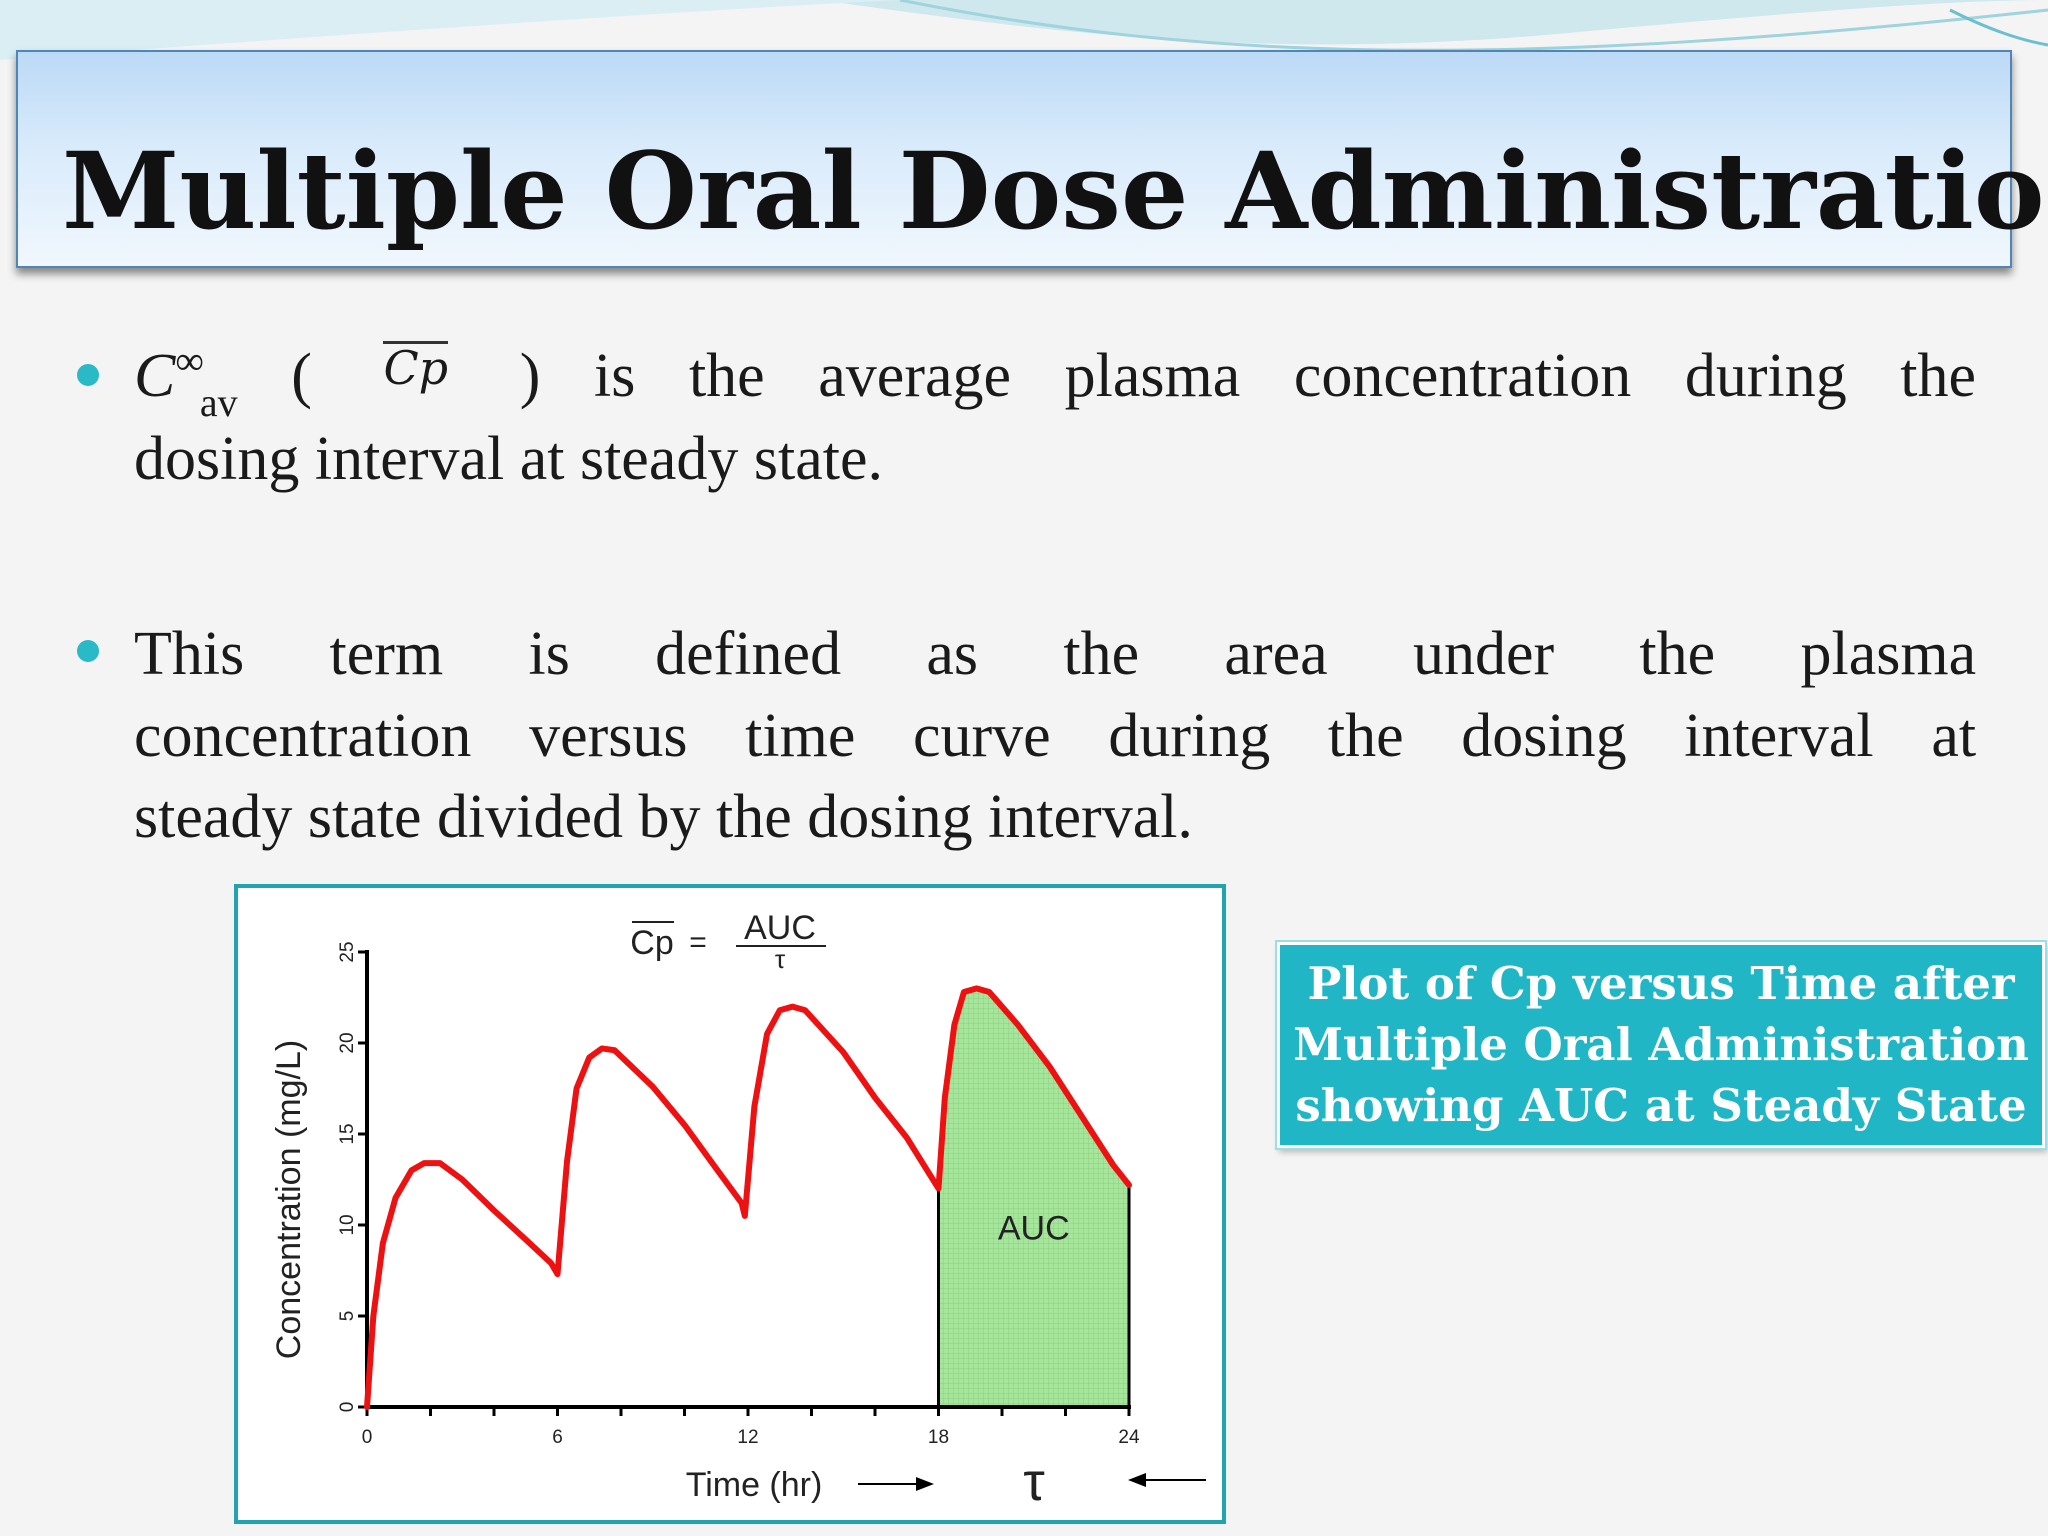 The width and height of the screenshot is (2048, 1536). Describe the element at coordinates (347, 951) in the screenshot. I see `y-tick-label: 25` at that location.